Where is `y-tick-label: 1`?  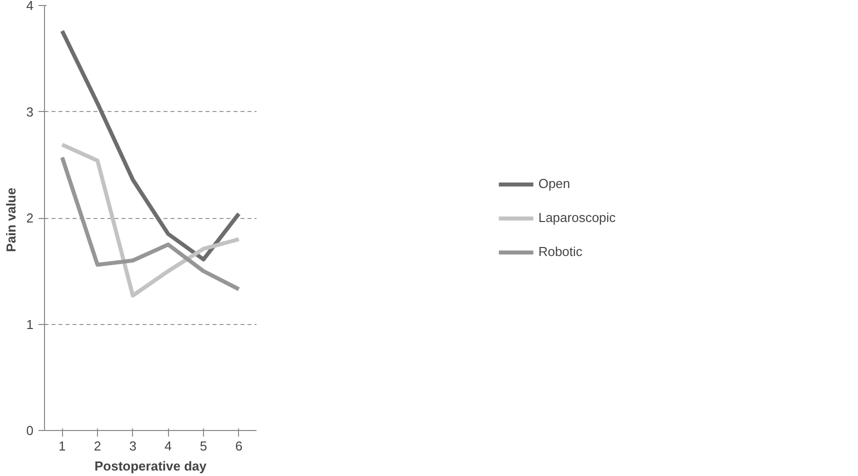
y-tick-label: 1 is located at coordinates (30, 324).